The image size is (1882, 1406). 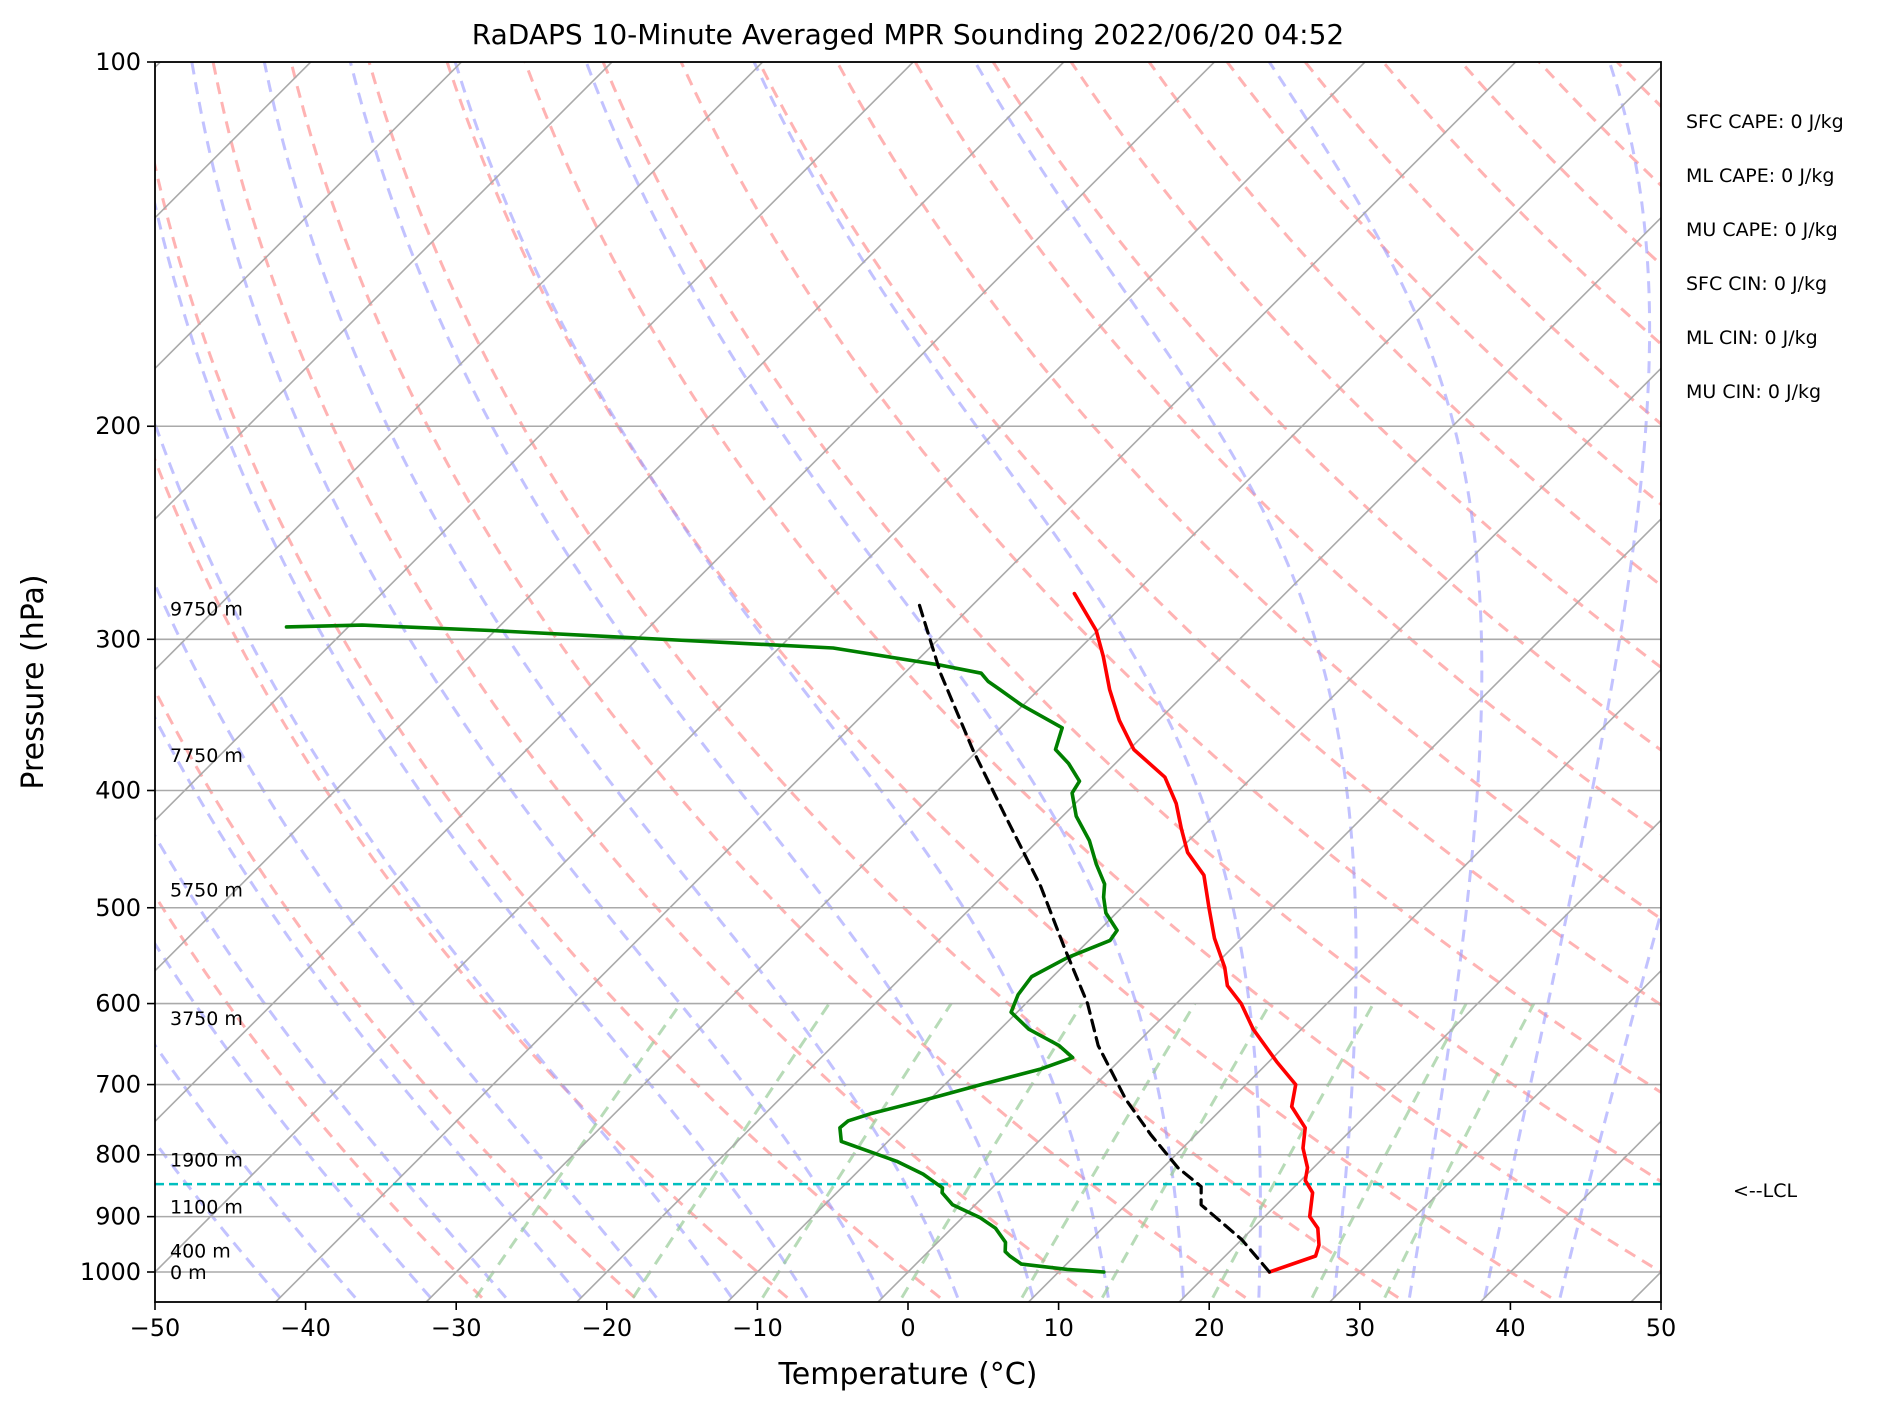 What do you see at coordinates (117, 667) in the screenshot?
I see `y-axis-ticks: 100 200 300 400 500 600 700 800 900 1000` at bounding box center [117, 667].